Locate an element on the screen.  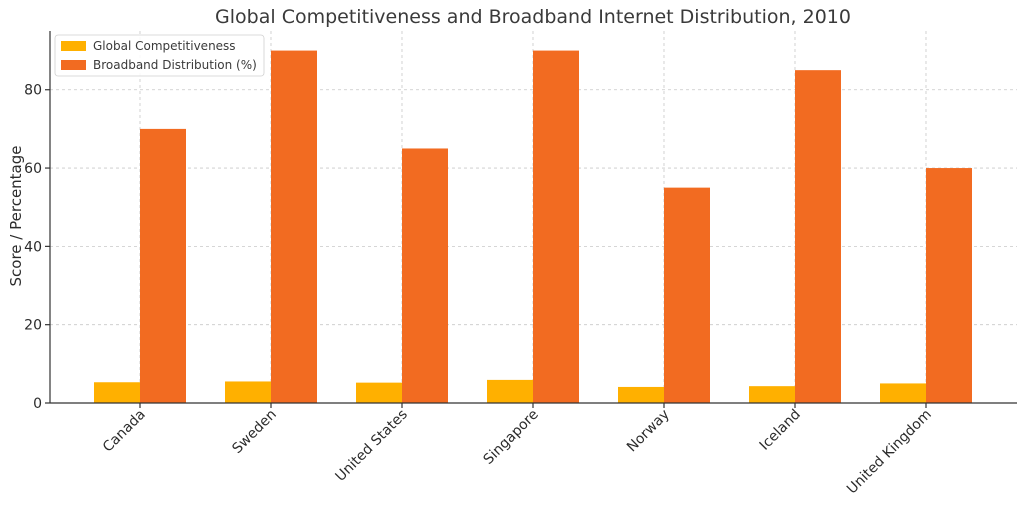
legend-label: Global Competitiveness is located at coordinates (164, 46).